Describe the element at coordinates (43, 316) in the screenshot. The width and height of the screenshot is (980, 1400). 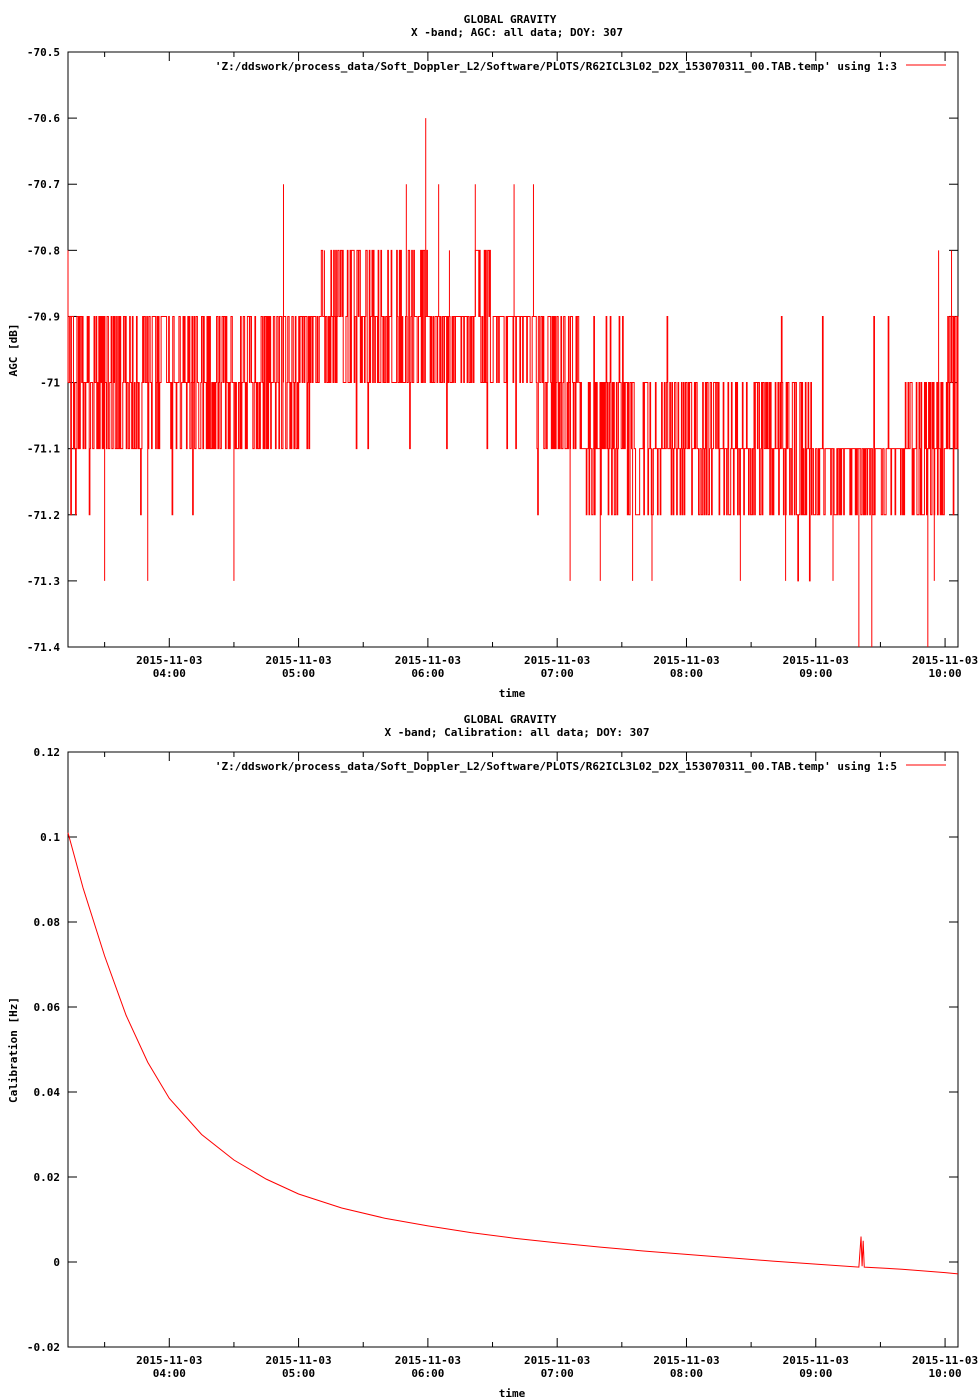
I see `y-tick-label: -70.9` at that location.